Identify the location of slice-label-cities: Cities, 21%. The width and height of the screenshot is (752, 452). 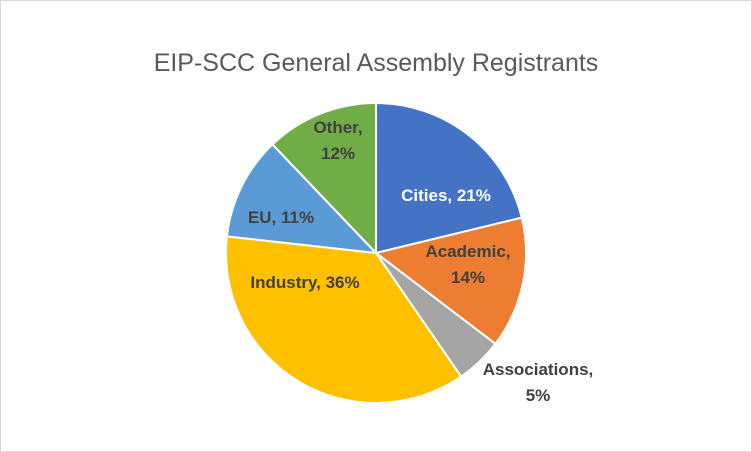
(446, 195).